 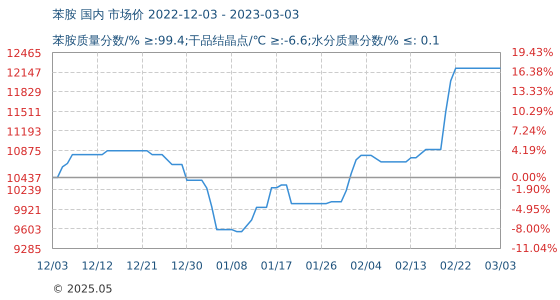 What do you see at coordinates (533, 52) in the screenshot?
I see `y2-tick-label: 19.43%` at bounding box center [533, 52].